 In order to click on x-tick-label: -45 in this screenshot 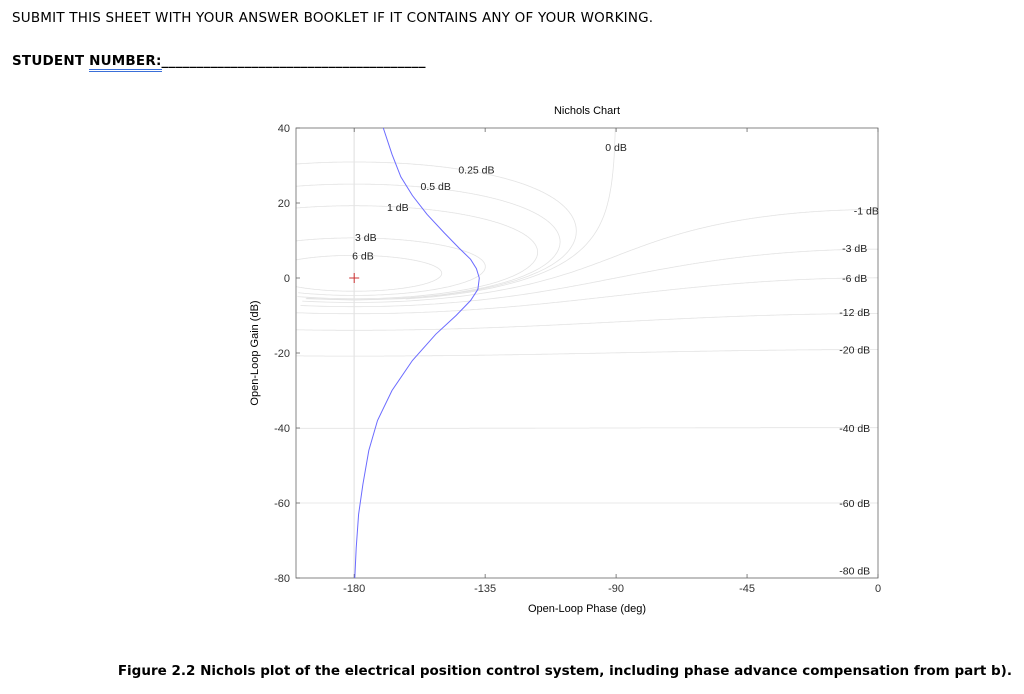, I will do `click(747, 589)`.